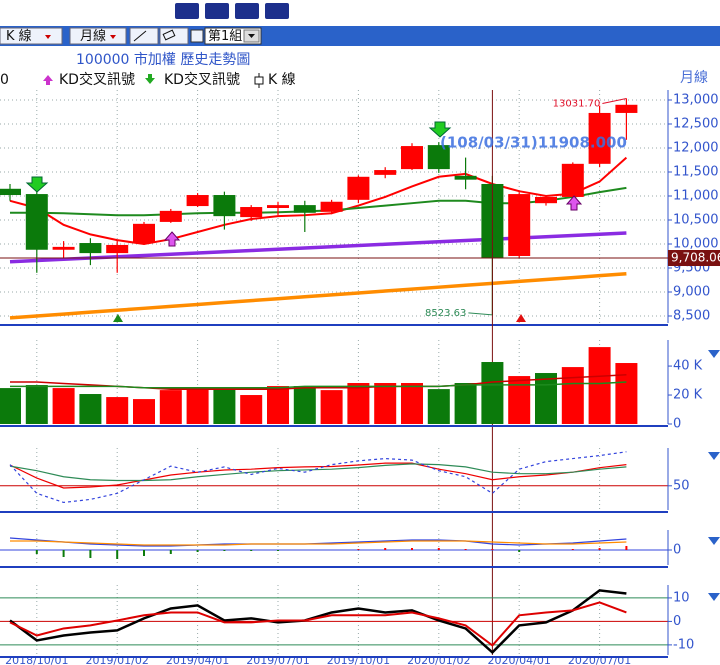 This screenshot has width=720, height=665. Describe the element at coordinates (696, 99) in the screenshot. I see `y-tick-label: 13,000` at that location.